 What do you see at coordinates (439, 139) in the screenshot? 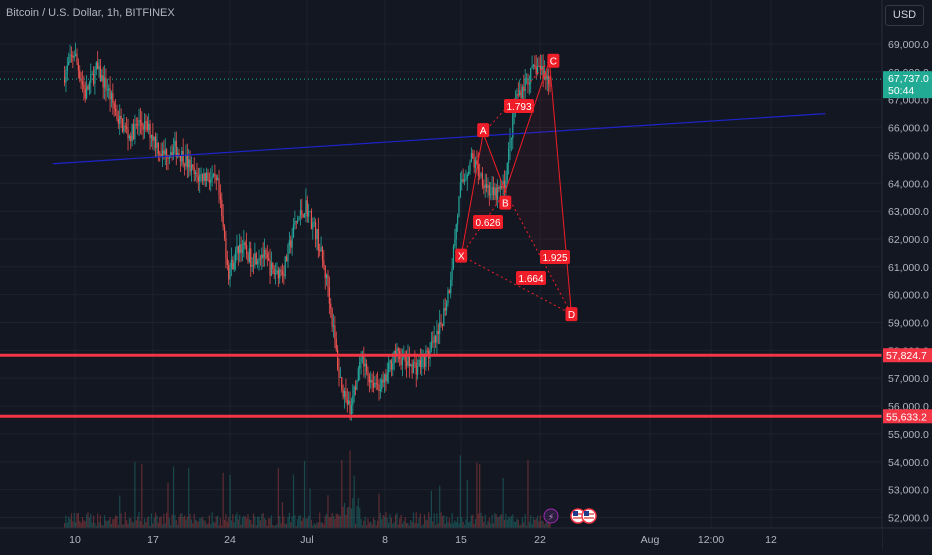
I see `trendline` at bounding box center [439, 139].